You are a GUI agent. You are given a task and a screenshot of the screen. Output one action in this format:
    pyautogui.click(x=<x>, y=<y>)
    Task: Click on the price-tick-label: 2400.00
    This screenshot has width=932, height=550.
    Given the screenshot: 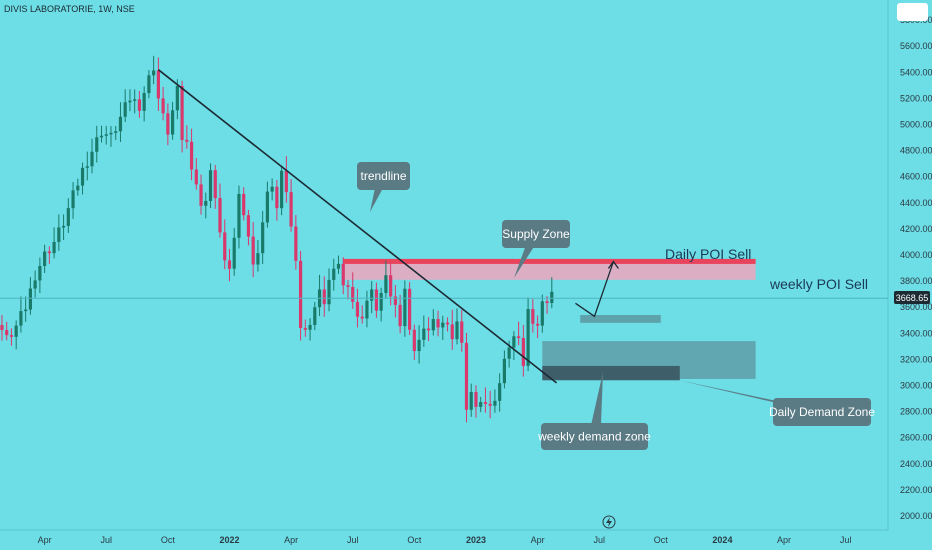 What is the action you would take?
    pyautogui.click(x=916, y=464)
    